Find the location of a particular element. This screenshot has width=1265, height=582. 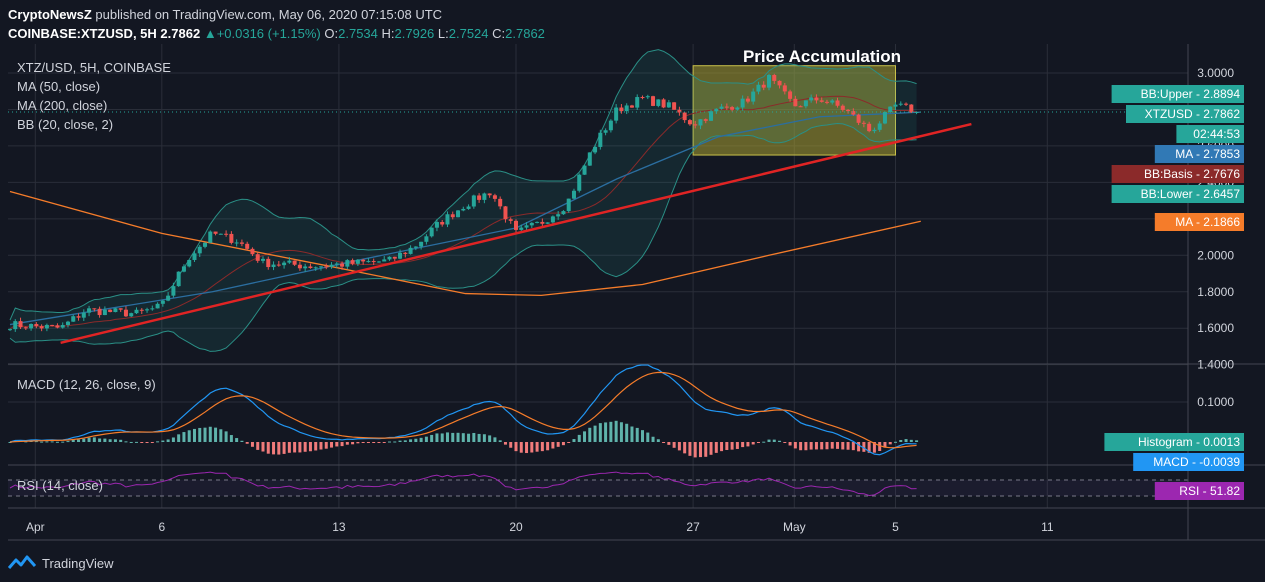

legend-symbol: XTZ/USD, 5H, COINBASE is located at coordinates (94, 67).